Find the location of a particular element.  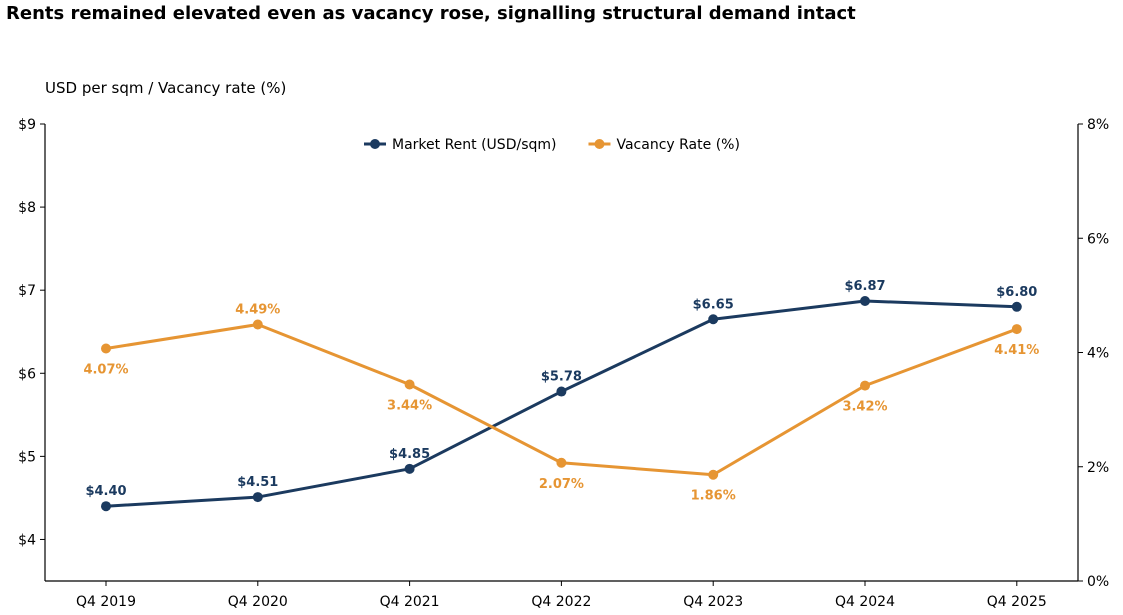

data-label: 4.41% is located at coordinates (1016, 350).